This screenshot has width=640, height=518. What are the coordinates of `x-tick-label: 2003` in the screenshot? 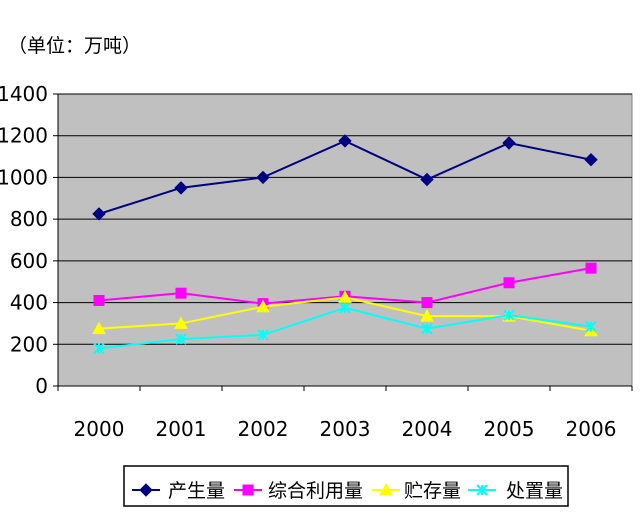 It's located at (345, 429).